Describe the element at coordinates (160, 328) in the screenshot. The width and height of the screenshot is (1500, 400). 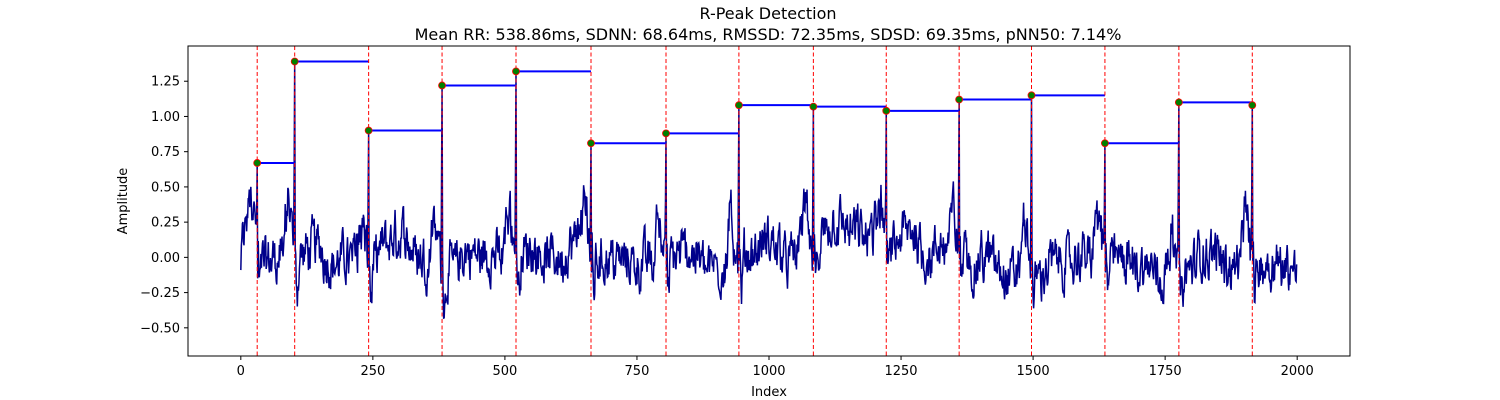
I see `y-tick-label: −0.50` at that location.